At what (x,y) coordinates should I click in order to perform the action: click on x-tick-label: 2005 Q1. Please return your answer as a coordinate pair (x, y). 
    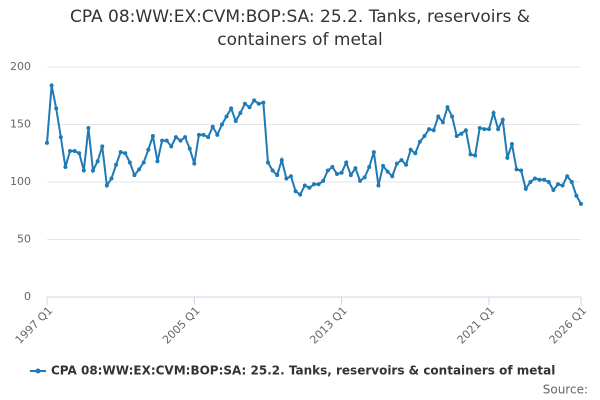
    Looking at the image, I should click on (181, 325).